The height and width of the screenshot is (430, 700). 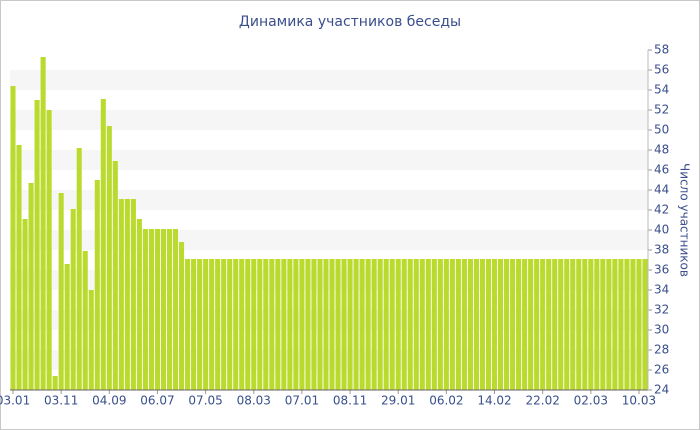 What do you see at coordinates (205, 401) in the screenshot?
I see `x-tick-label: 07.05` at bounding box center [205, 401].